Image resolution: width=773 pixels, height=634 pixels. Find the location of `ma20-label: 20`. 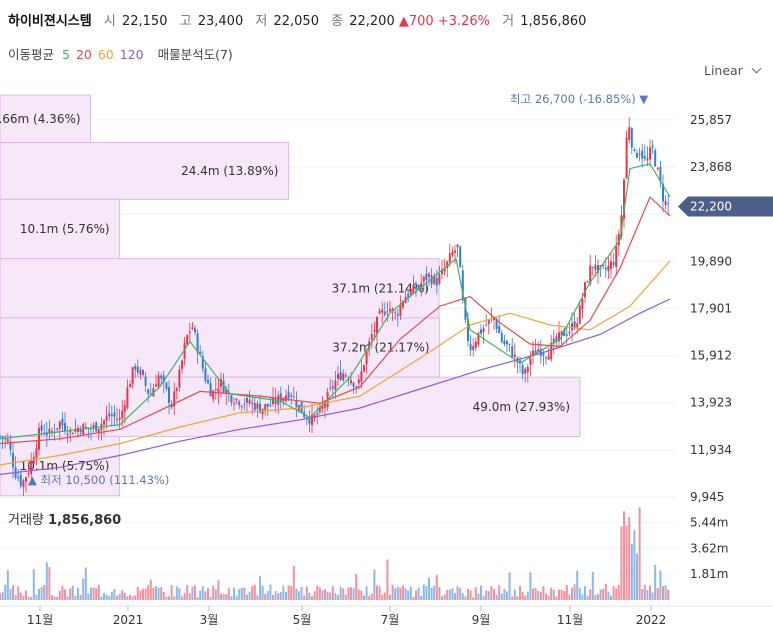

ma20-label: 20 is located at coordinates (83, 54).